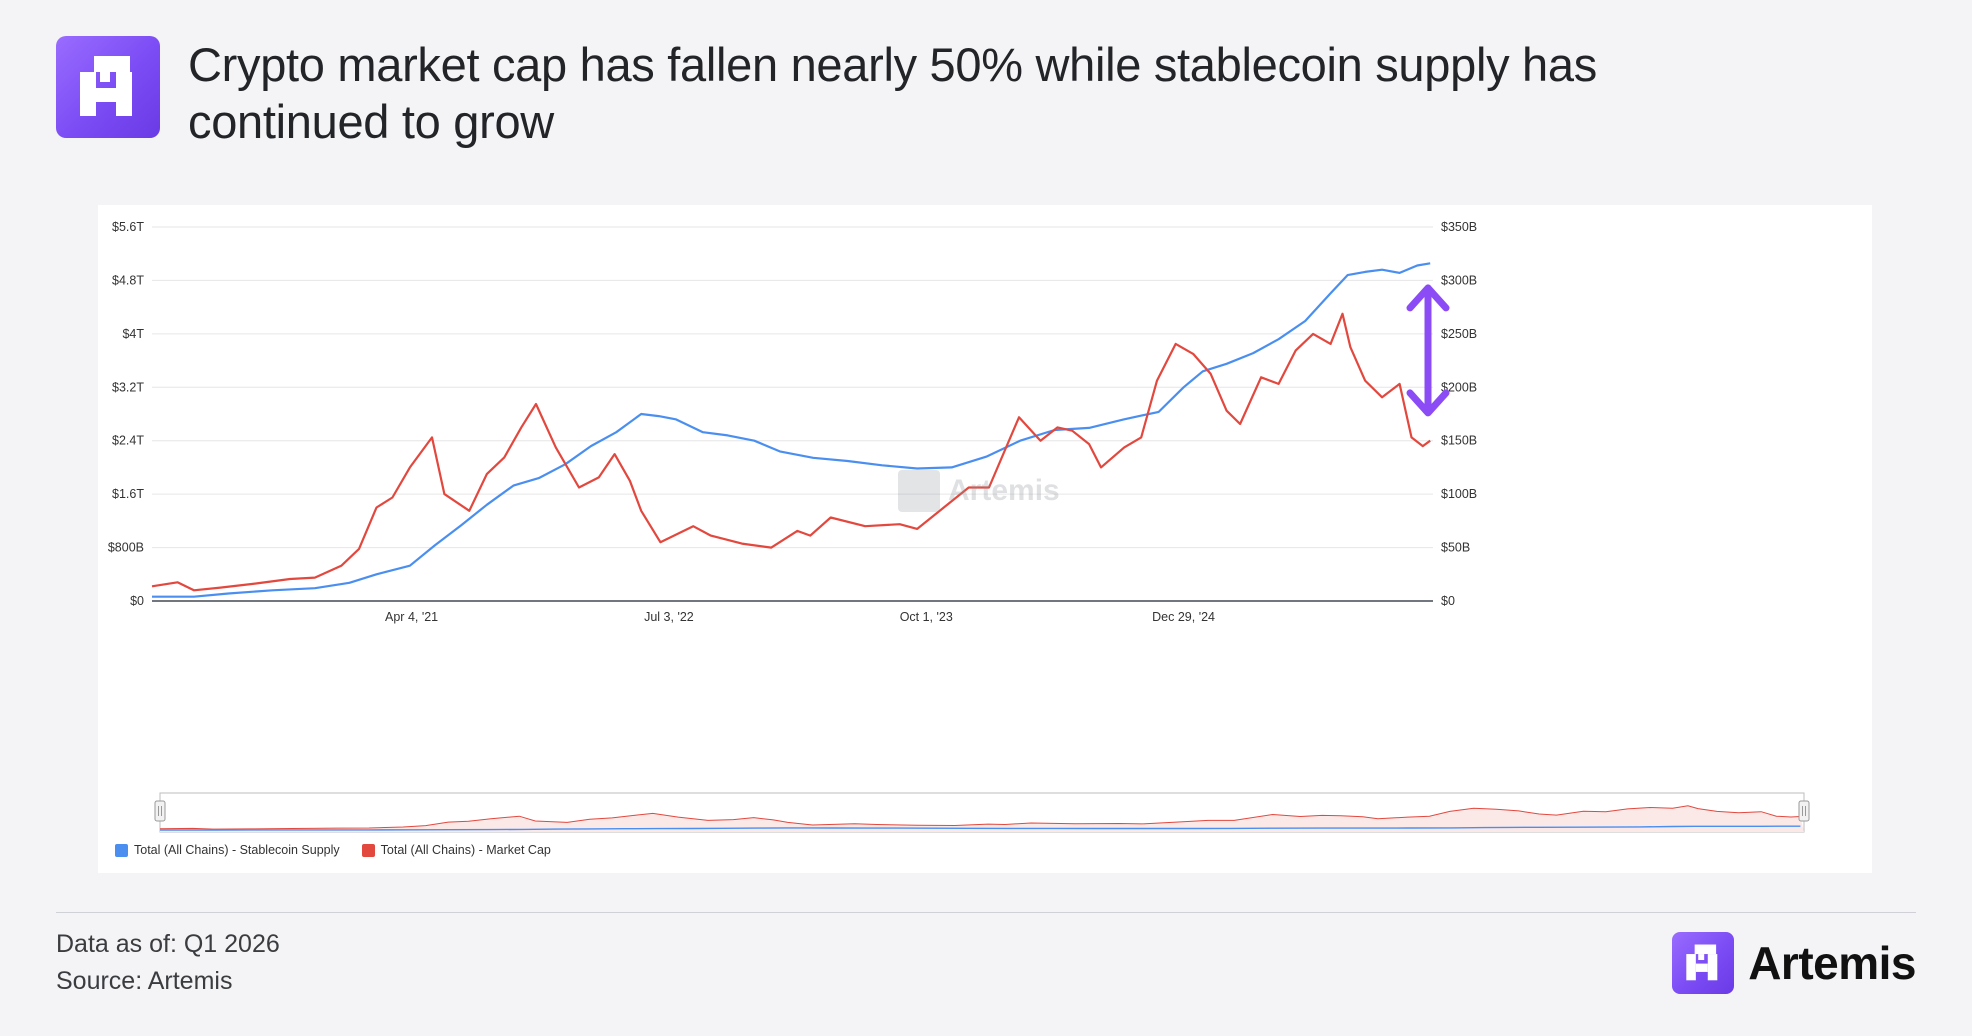 The image size is (1972, 1036). What do you see at coordinates (128, 227) in the screenshot?
I see `y-left-tick-label: $5.6T` at bounding box center [128, 227].